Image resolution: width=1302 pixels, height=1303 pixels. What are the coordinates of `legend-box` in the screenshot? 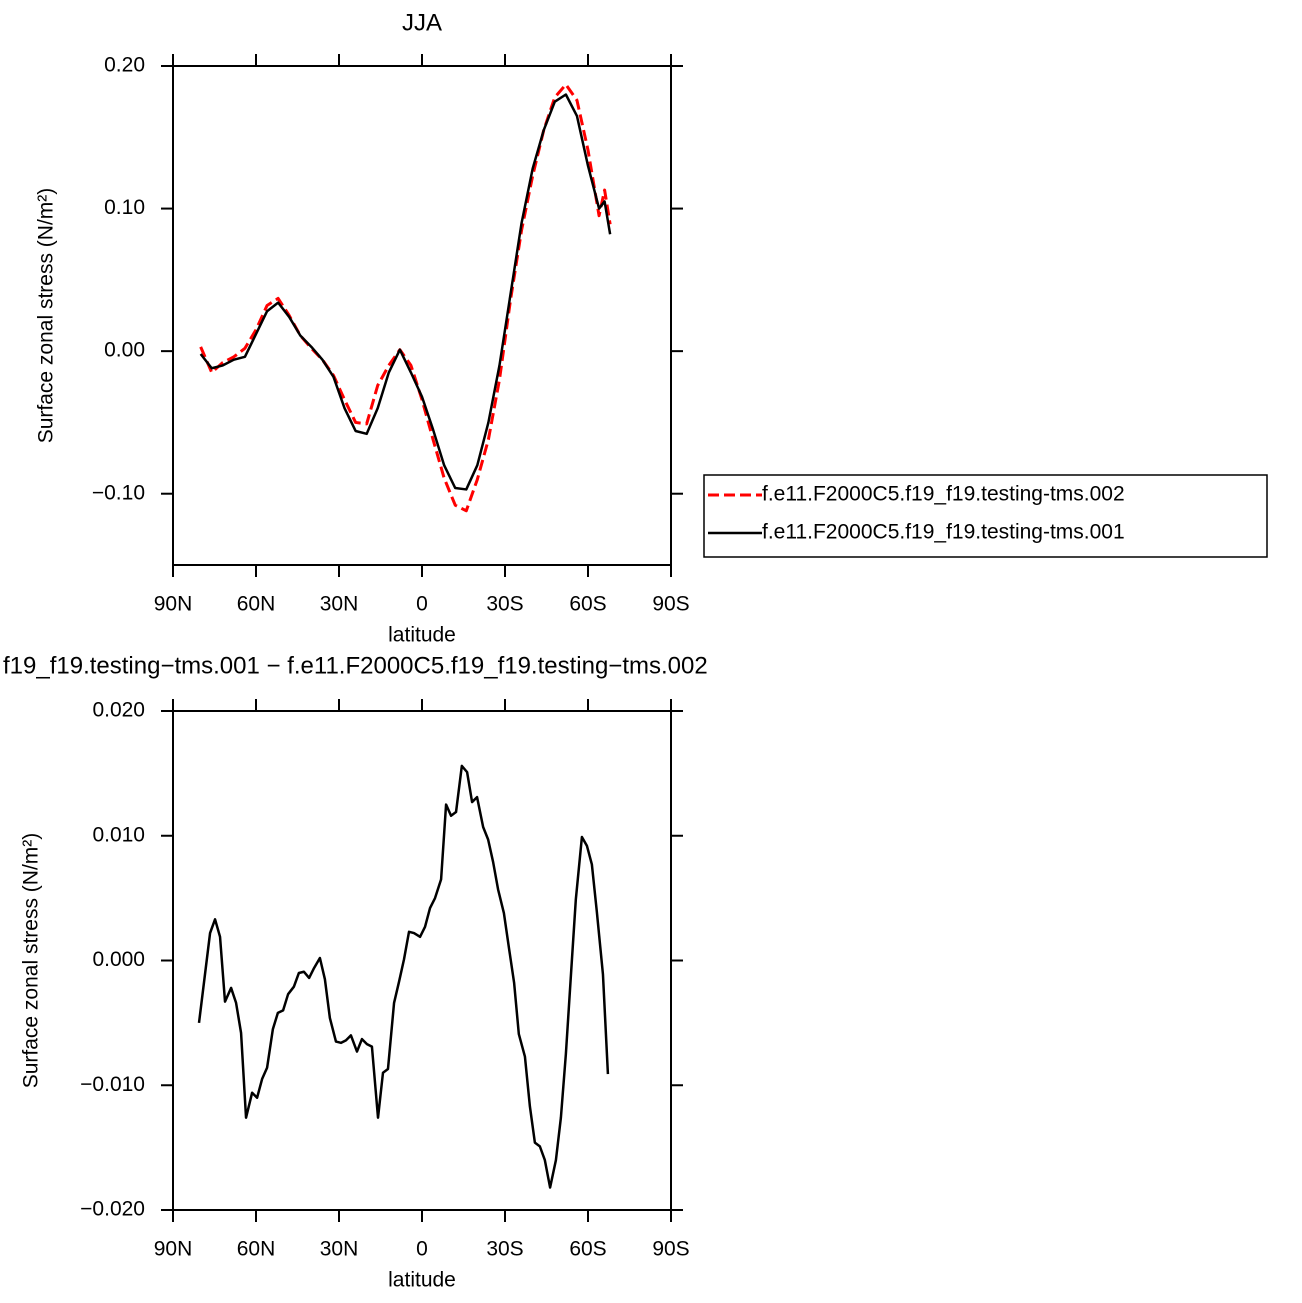 It's located at (985, 516).